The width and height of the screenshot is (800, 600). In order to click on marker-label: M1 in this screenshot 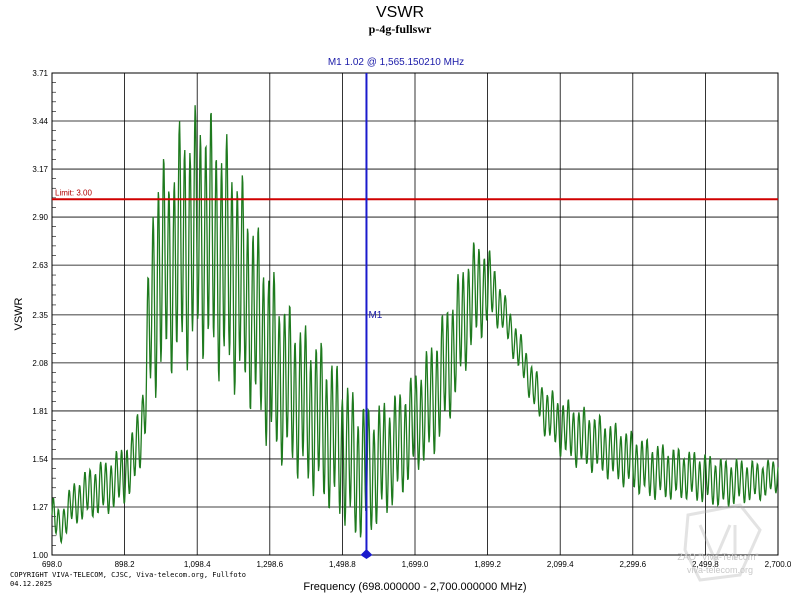, I will do `click(375, 315)`.